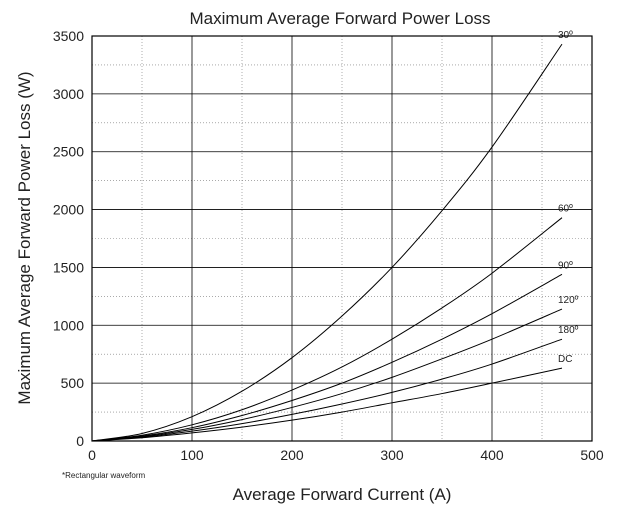  Describe the element at coordinates (68, 267) in the screenshot. I see `y-tick-label: 1500` at that location.